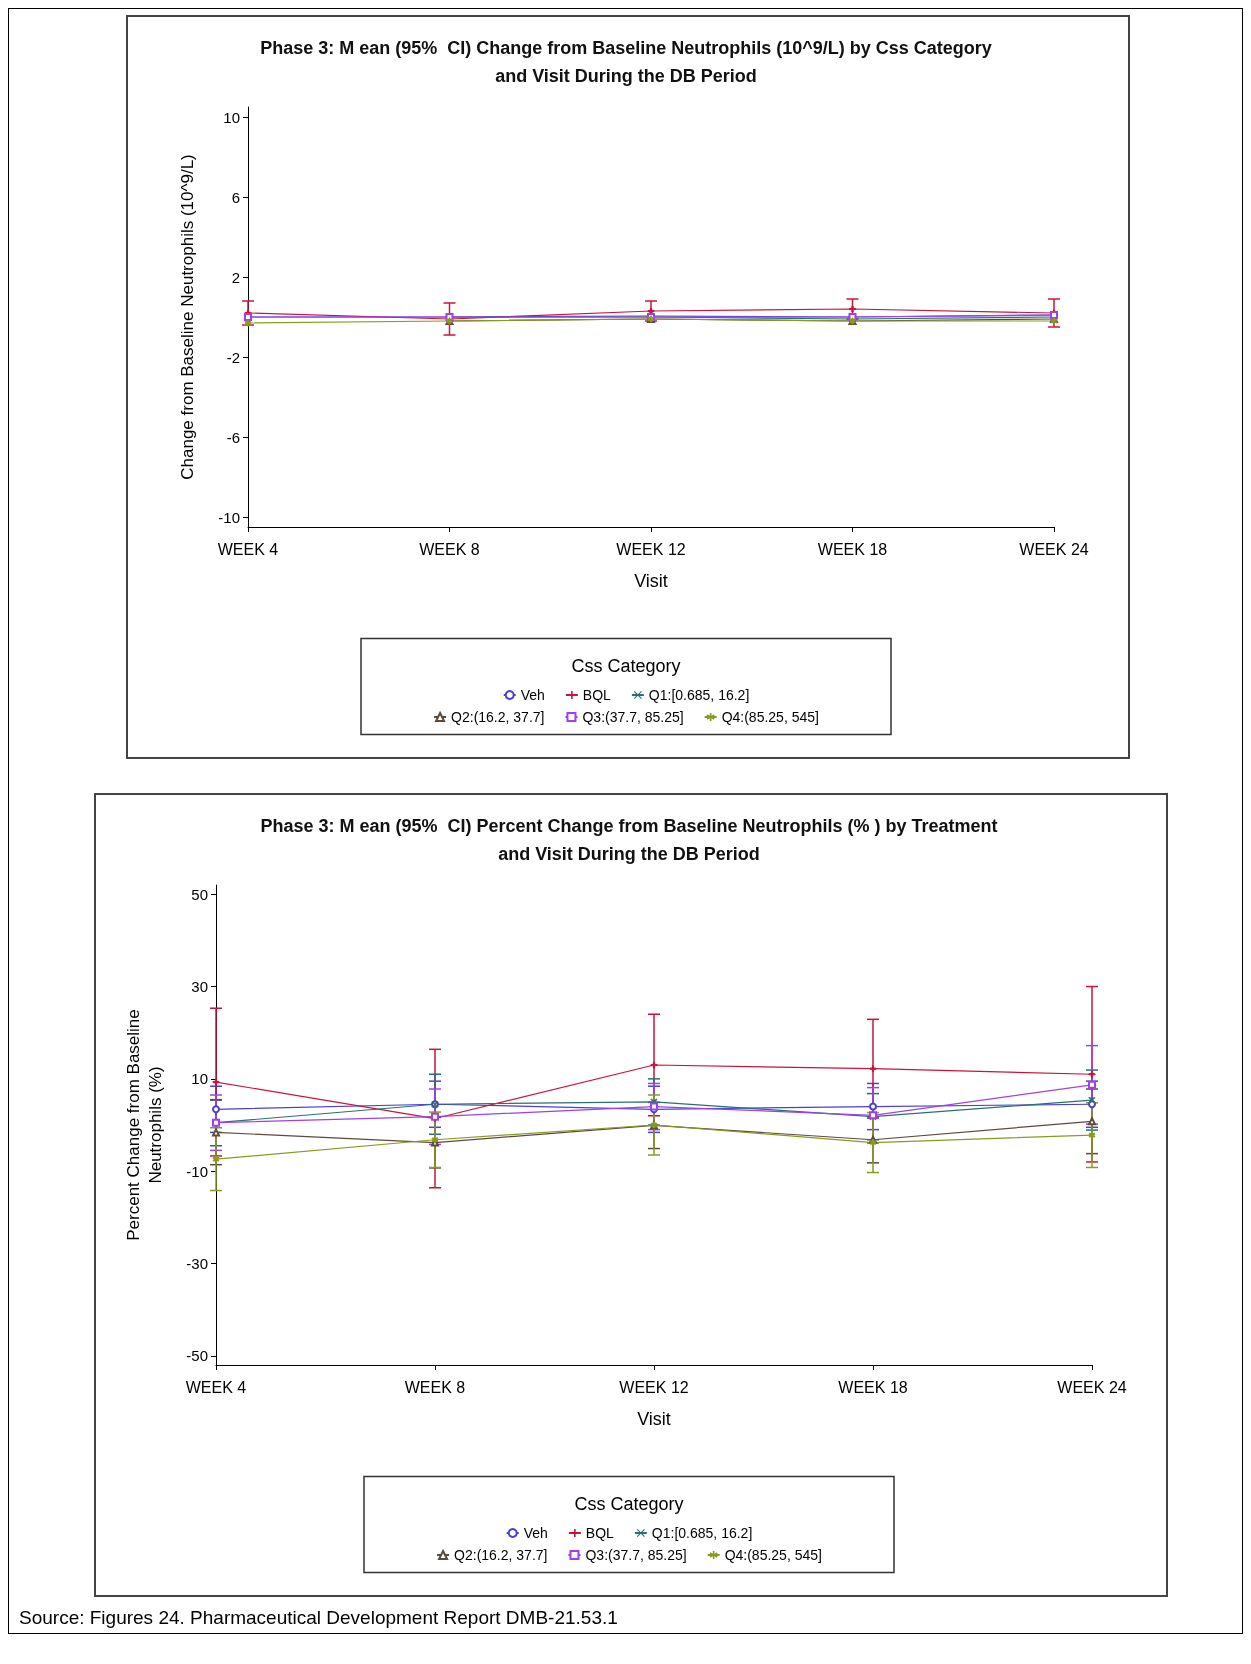 The height and width of the screenshot is (1664, 1251). Describe the element at coordinates (235, 197) in the screenshot. I see `y-tick-label: 6` at that location.